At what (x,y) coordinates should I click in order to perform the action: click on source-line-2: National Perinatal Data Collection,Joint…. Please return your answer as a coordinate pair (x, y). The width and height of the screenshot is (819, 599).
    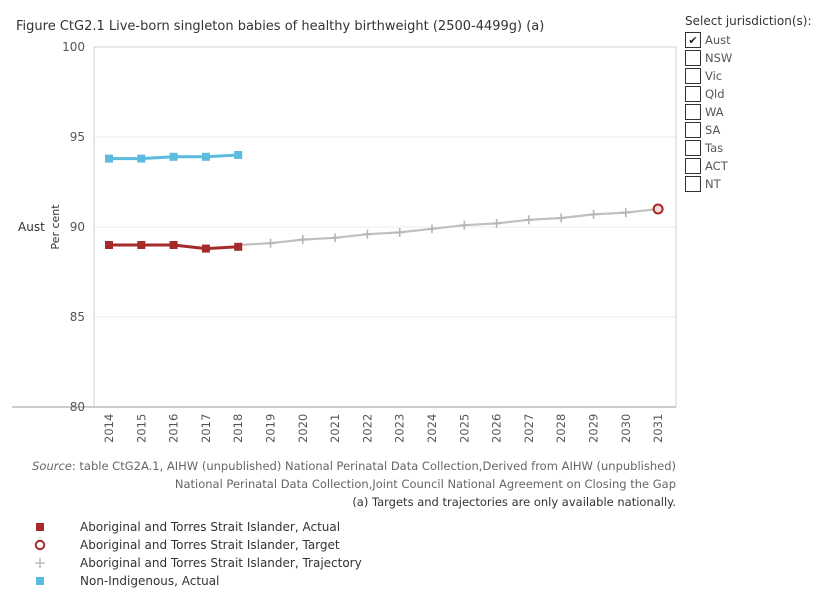
    Looking at the image, I should click on (425, 484).